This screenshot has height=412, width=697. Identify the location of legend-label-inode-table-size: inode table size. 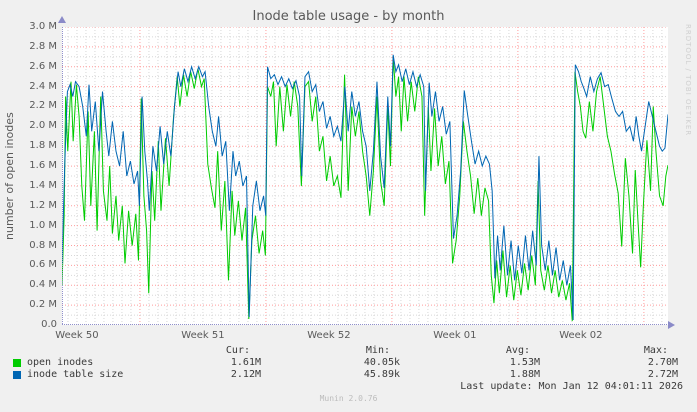
(75, 374).